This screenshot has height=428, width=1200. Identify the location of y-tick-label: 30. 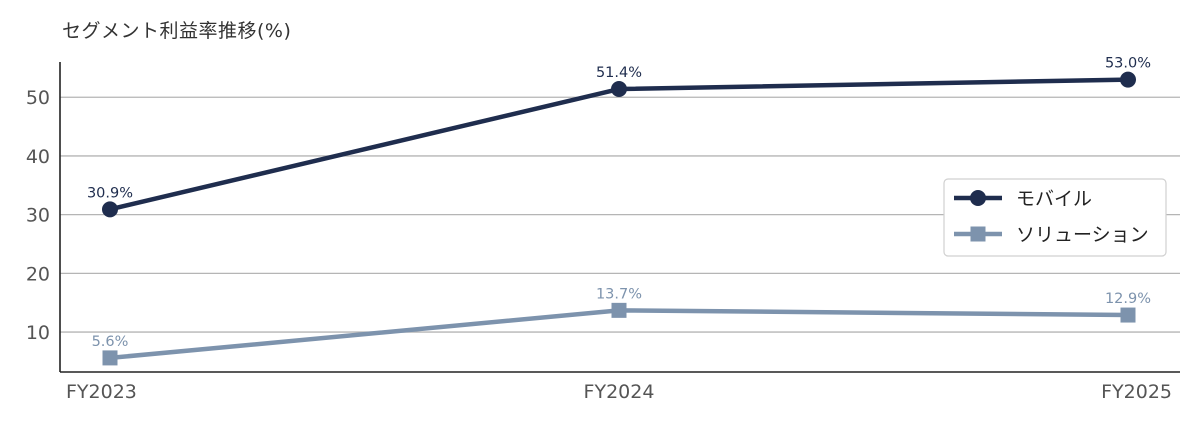
(38, 216).